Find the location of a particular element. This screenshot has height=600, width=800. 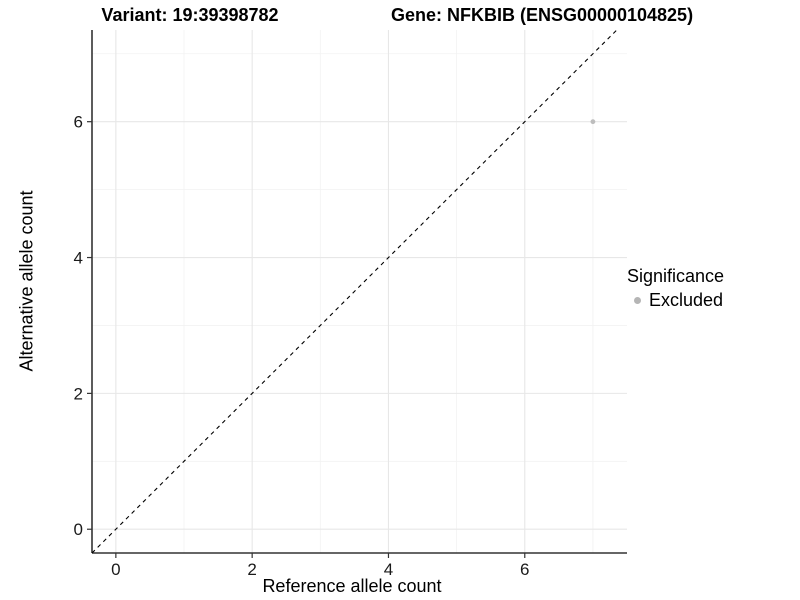

y-tick-label: 0 is located at coordinates (78, 529).